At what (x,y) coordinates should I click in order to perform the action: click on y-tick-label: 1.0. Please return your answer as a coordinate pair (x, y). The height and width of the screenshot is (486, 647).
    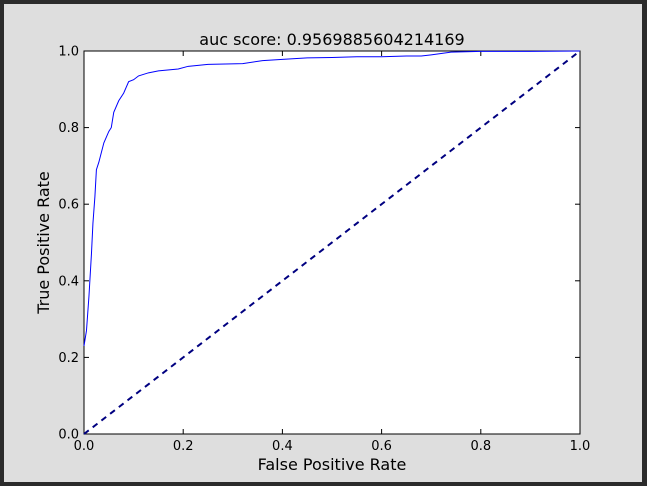
    Looking at the image, I should click on (68, 52).